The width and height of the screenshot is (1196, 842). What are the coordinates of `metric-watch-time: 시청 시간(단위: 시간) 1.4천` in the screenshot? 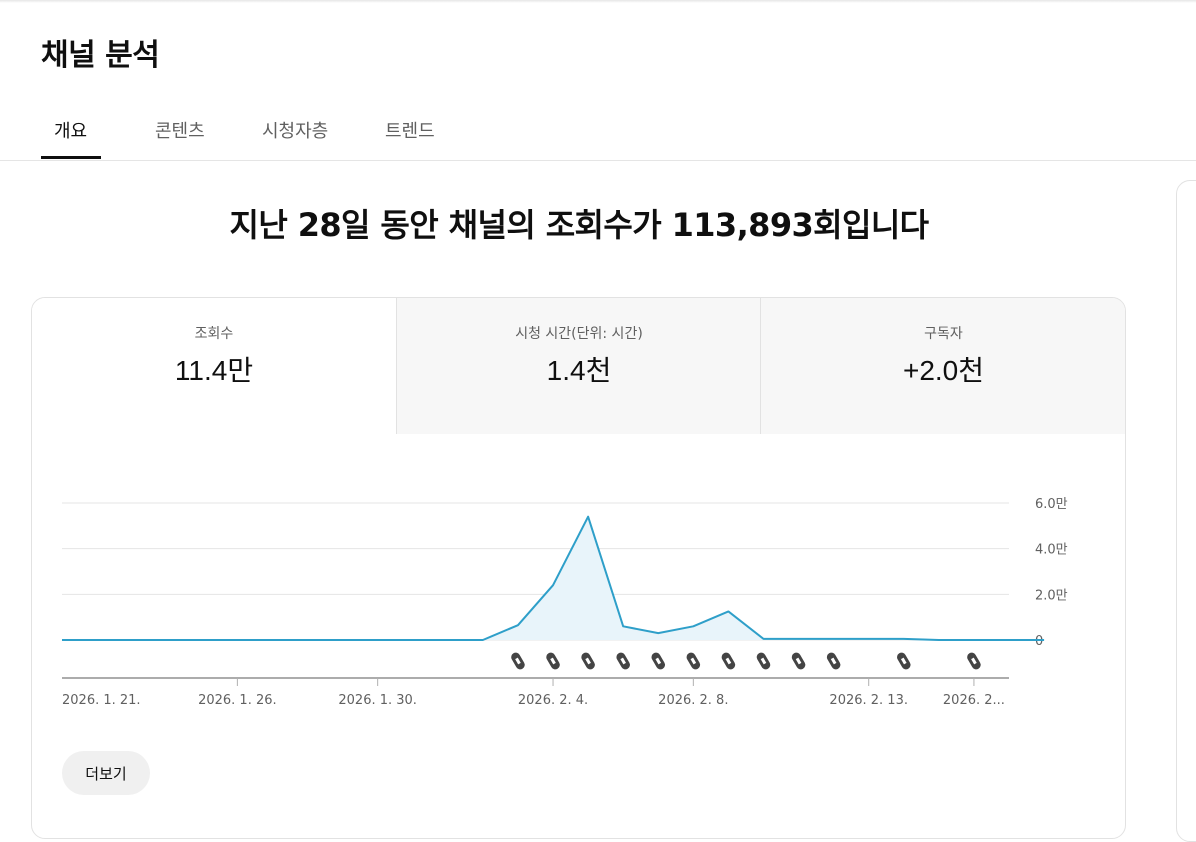 It's located at (578, 366).